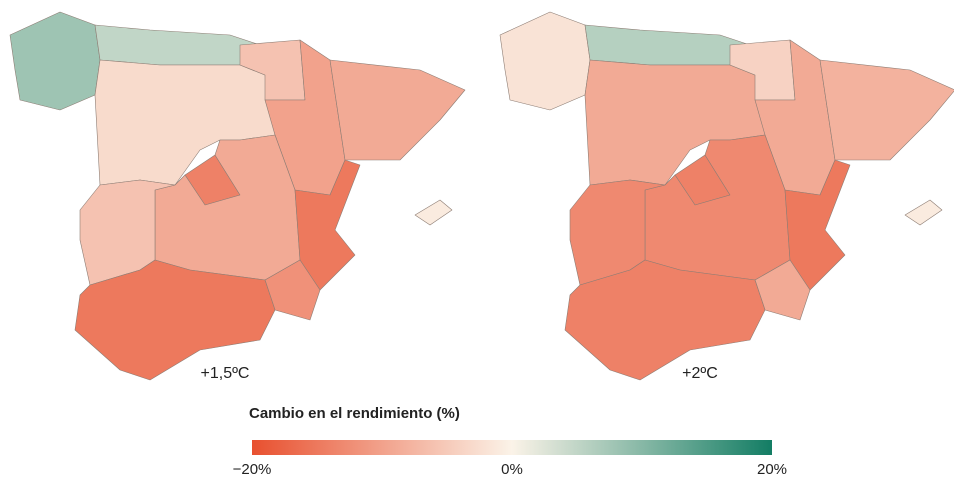 Image resolution: width=954 pixels, height=479 pixels. What do you see at coordinates (225, 373) in the screenshot?
I see `map-label: +1,5ºC` at bounding box center [225, 373].